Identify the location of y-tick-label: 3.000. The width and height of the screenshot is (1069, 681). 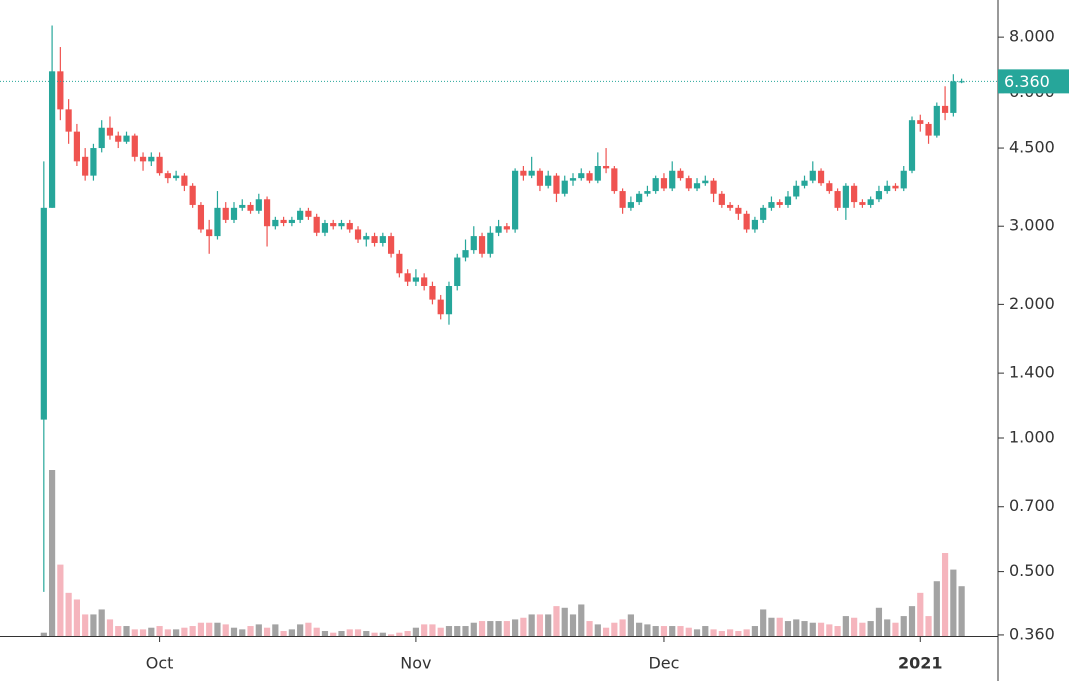
(1032, 225).